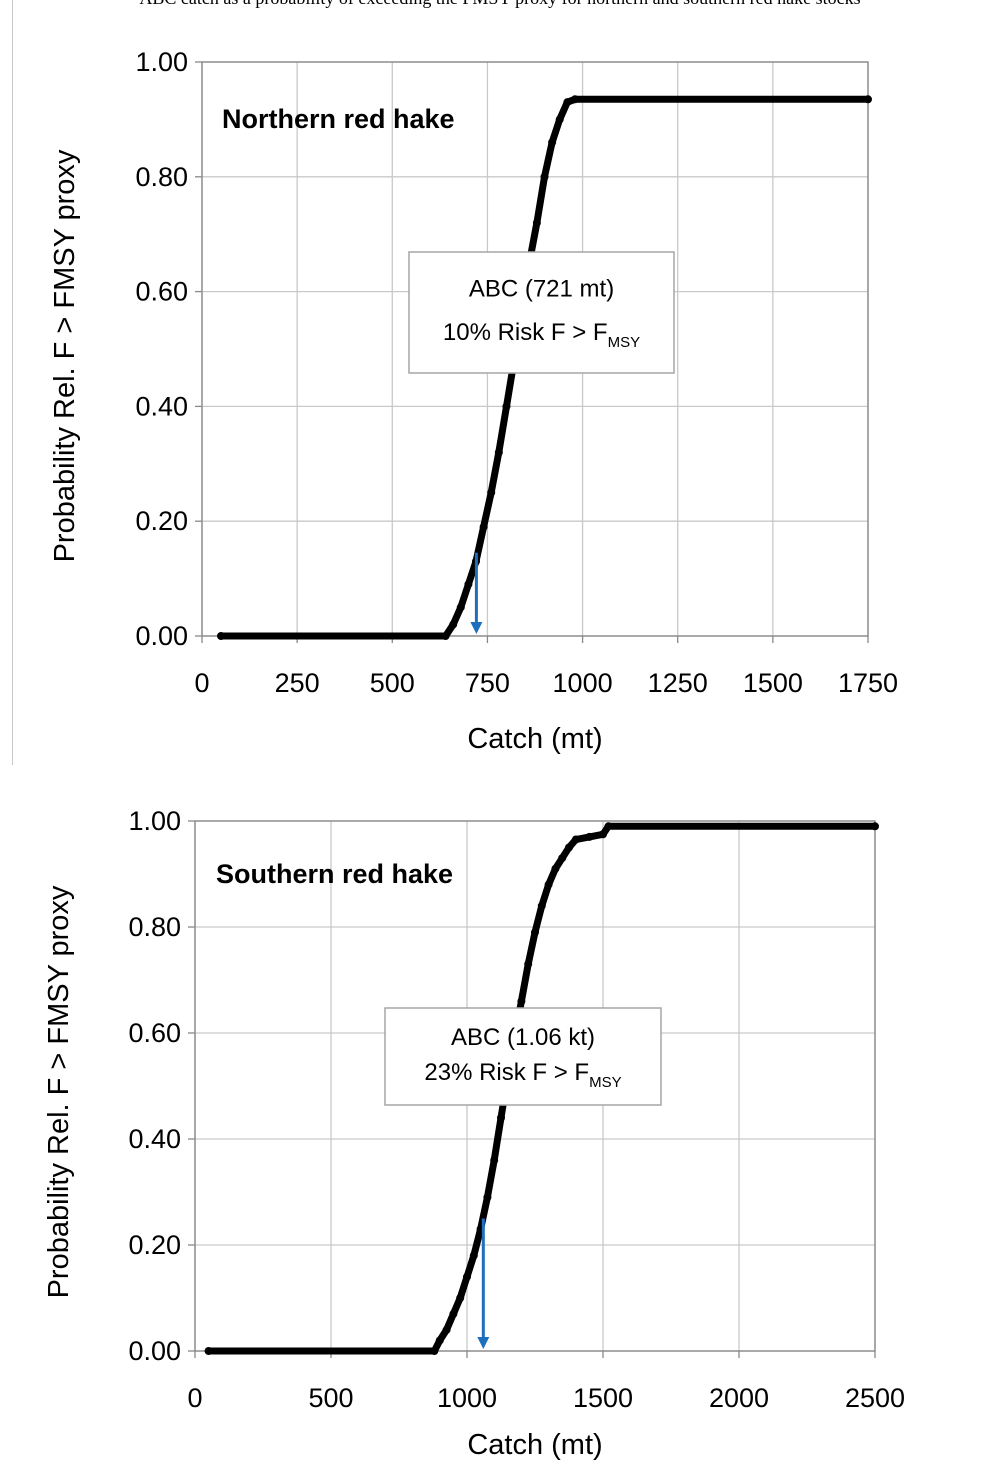 The height and width of the screenshot is (1467, 1000). I want to click on panel-border, so click(12, 382).